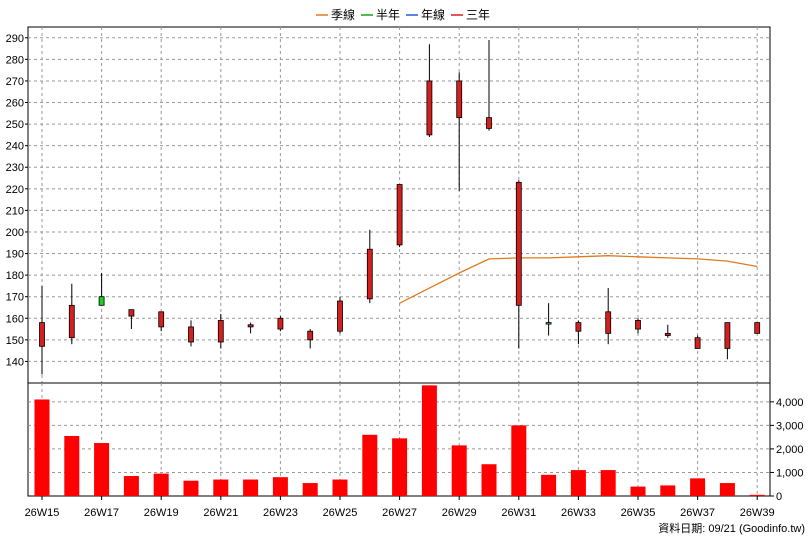 Image resolution: width=808 pixels, height=545 pixels. I want to click on legend-item: 年線, so click(425, 14).